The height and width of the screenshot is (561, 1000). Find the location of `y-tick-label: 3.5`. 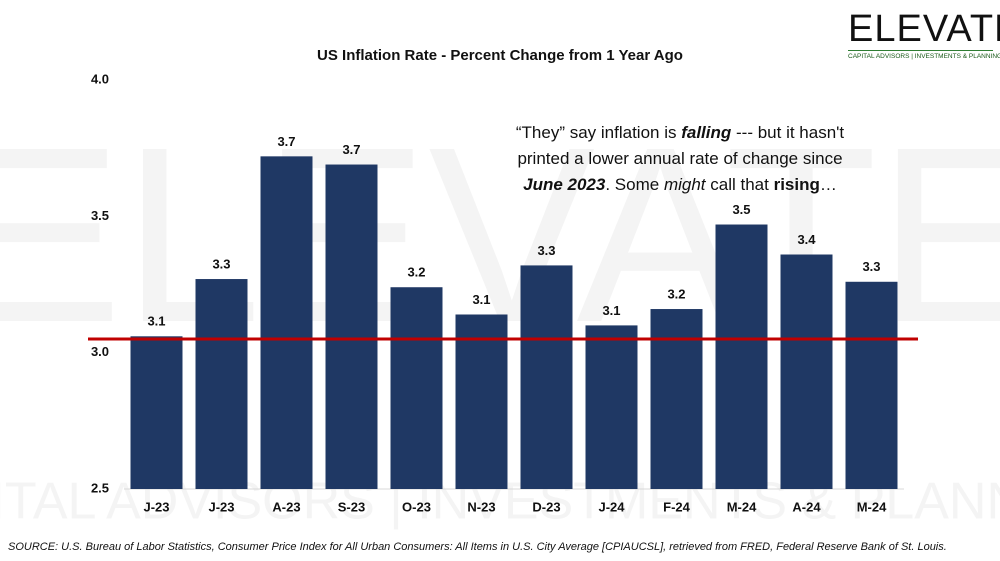

y-tick-label: 3.5 is located at coordinates (100, 215).